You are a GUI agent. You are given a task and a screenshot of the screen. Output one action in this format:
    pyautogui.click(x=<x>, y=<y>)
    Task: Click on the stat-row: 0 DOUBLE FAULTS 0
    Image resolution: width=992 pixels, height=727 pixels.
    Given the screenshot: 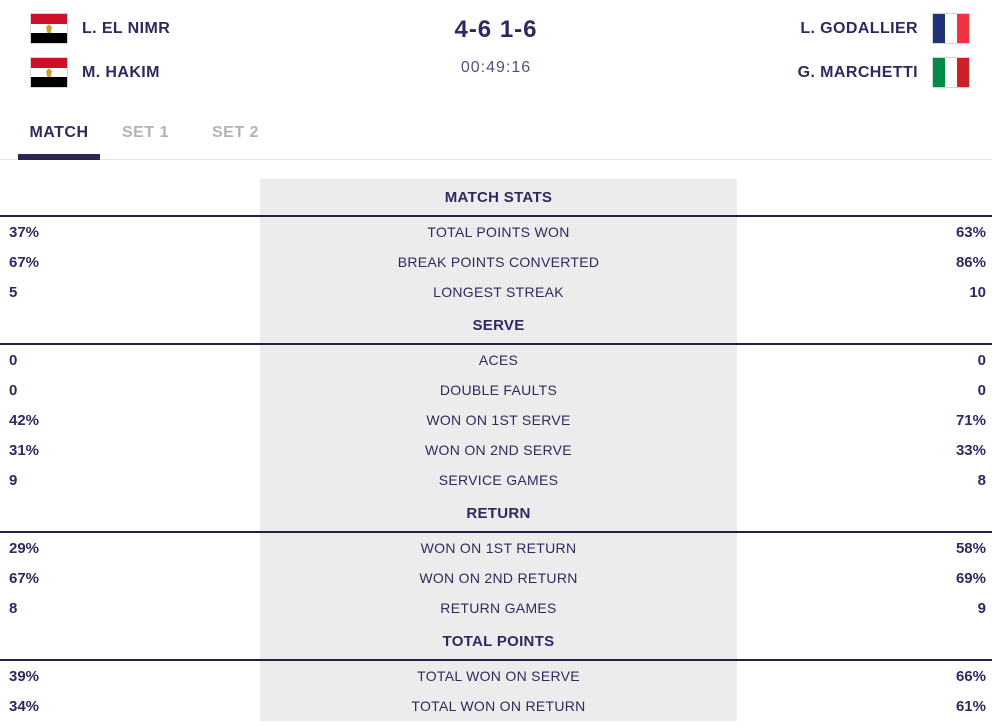 What is the action you would take?
    pyautogui.click(x=496, y=390)
    